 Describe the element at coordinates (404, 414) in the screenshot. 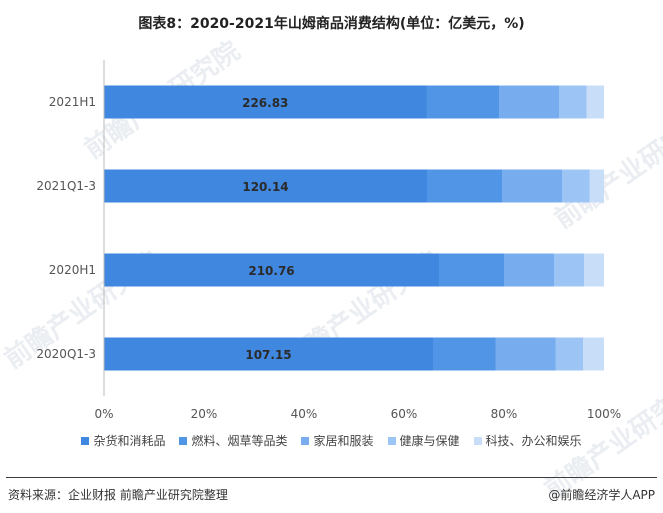

I see `x-tick-label: 60%` at that location.